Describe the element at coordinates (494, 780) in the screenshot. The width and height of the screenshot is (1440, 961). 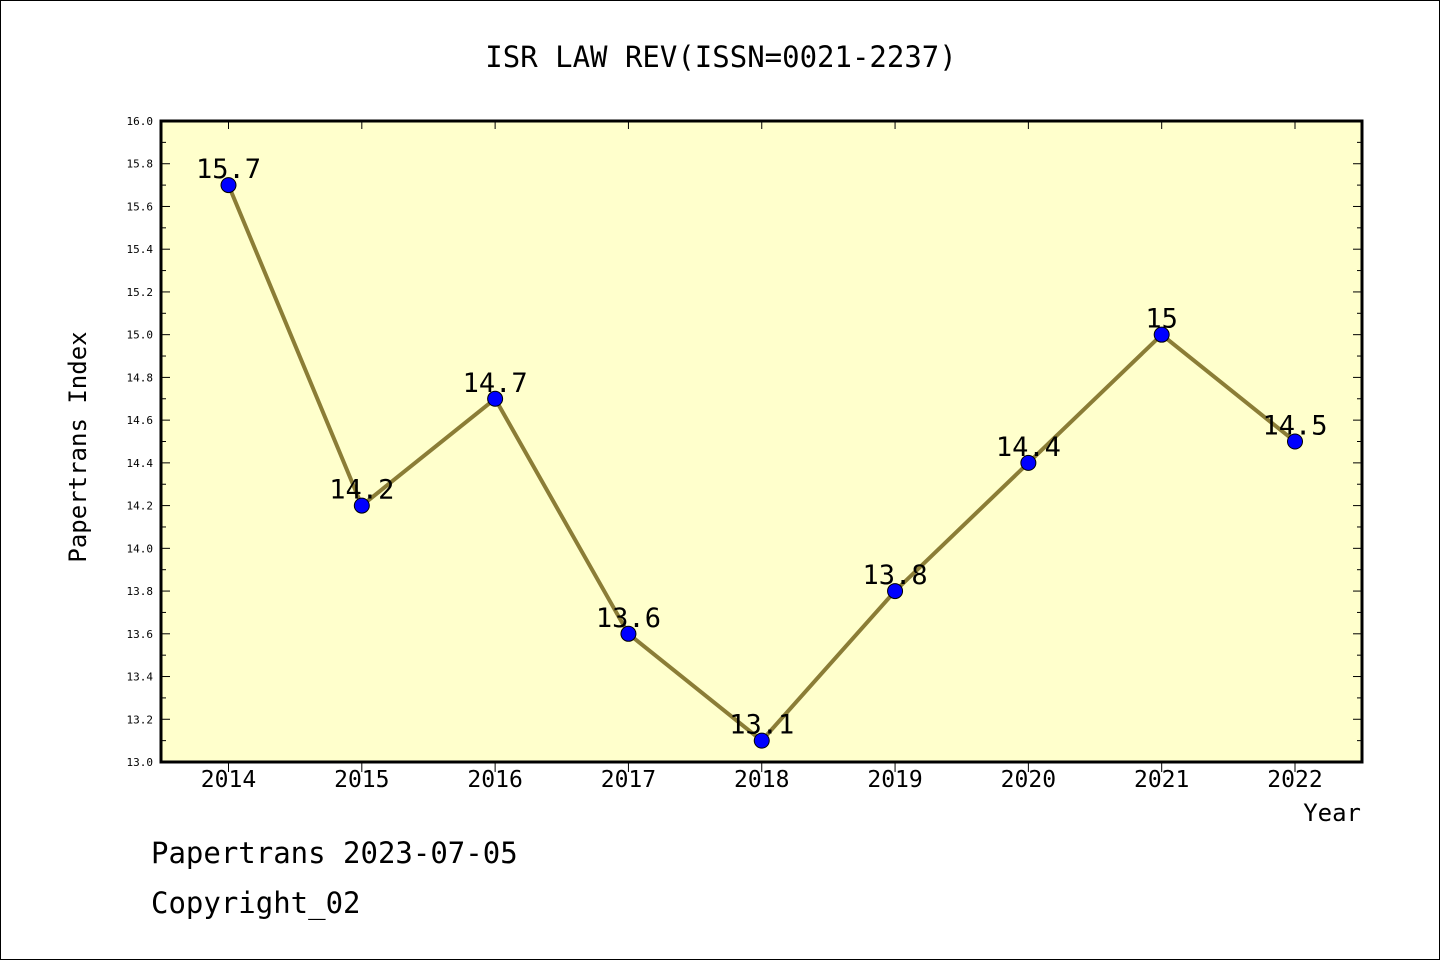
I see `x-tick-label: 2016` at that location.